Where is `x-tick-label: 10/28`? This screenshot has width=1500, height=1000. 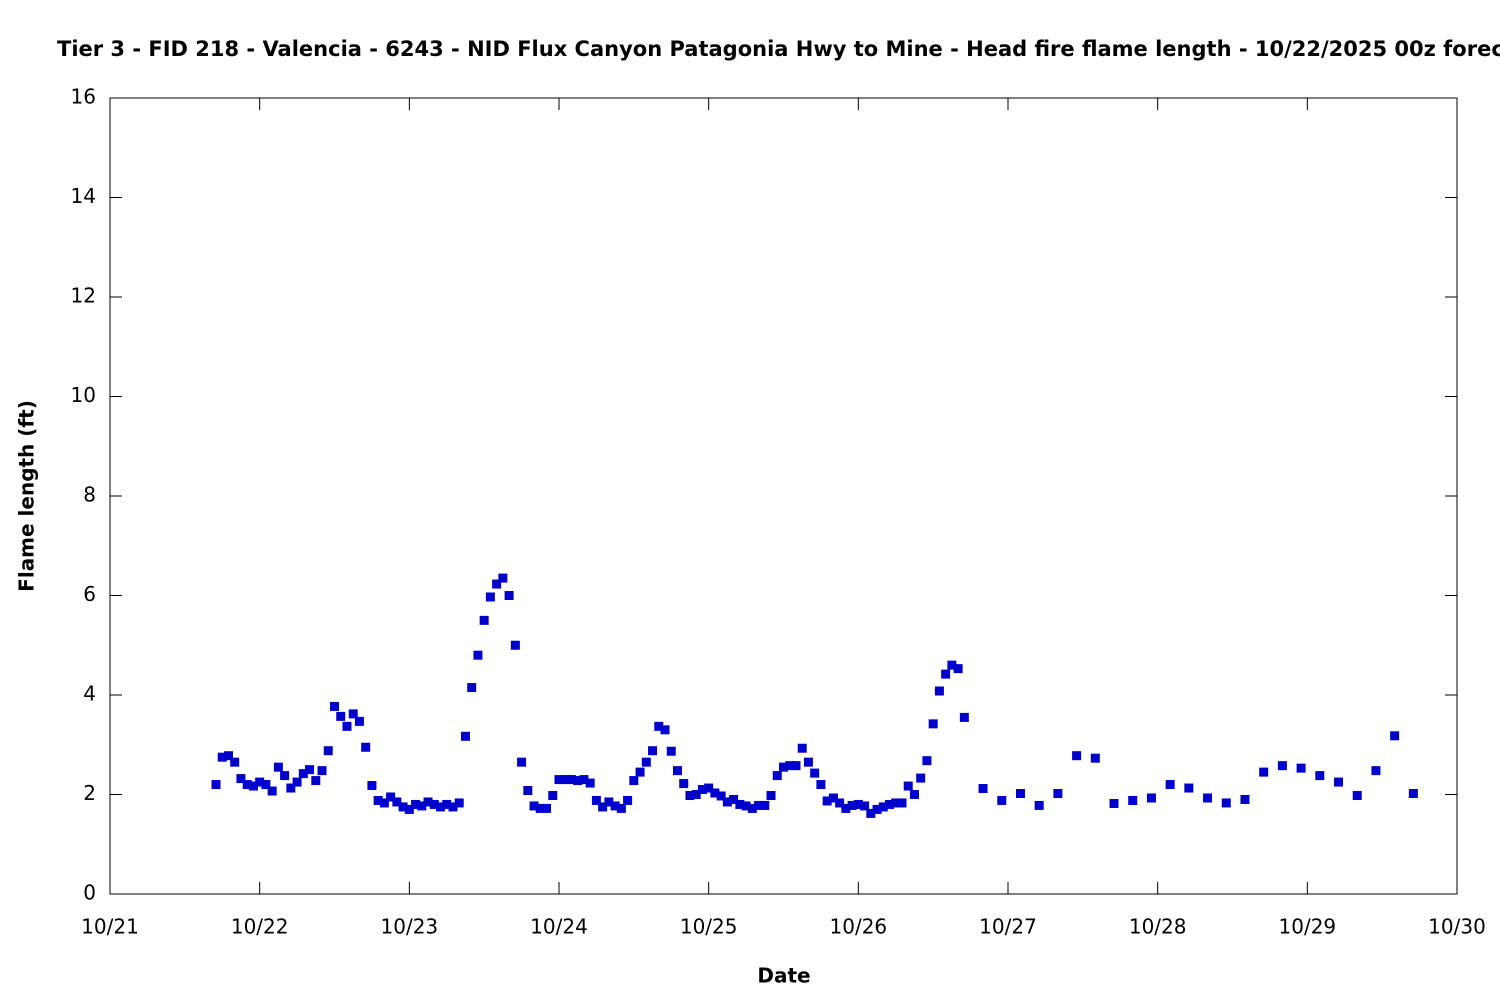
x-tick-label: 10/28 is located at coordinates (1158, 927).